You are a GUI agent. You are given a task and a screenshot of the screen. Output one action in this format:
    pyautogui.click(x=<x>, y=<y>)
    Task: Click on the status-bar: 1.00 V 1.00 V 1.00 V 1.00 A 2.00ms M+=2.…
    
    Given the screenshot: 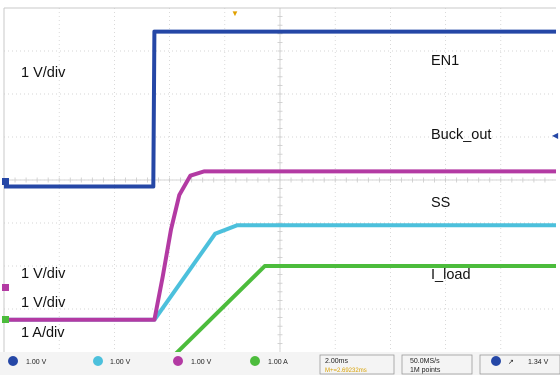 What is the action you would take?
    pyautogui.click(x=280, y=363)
    